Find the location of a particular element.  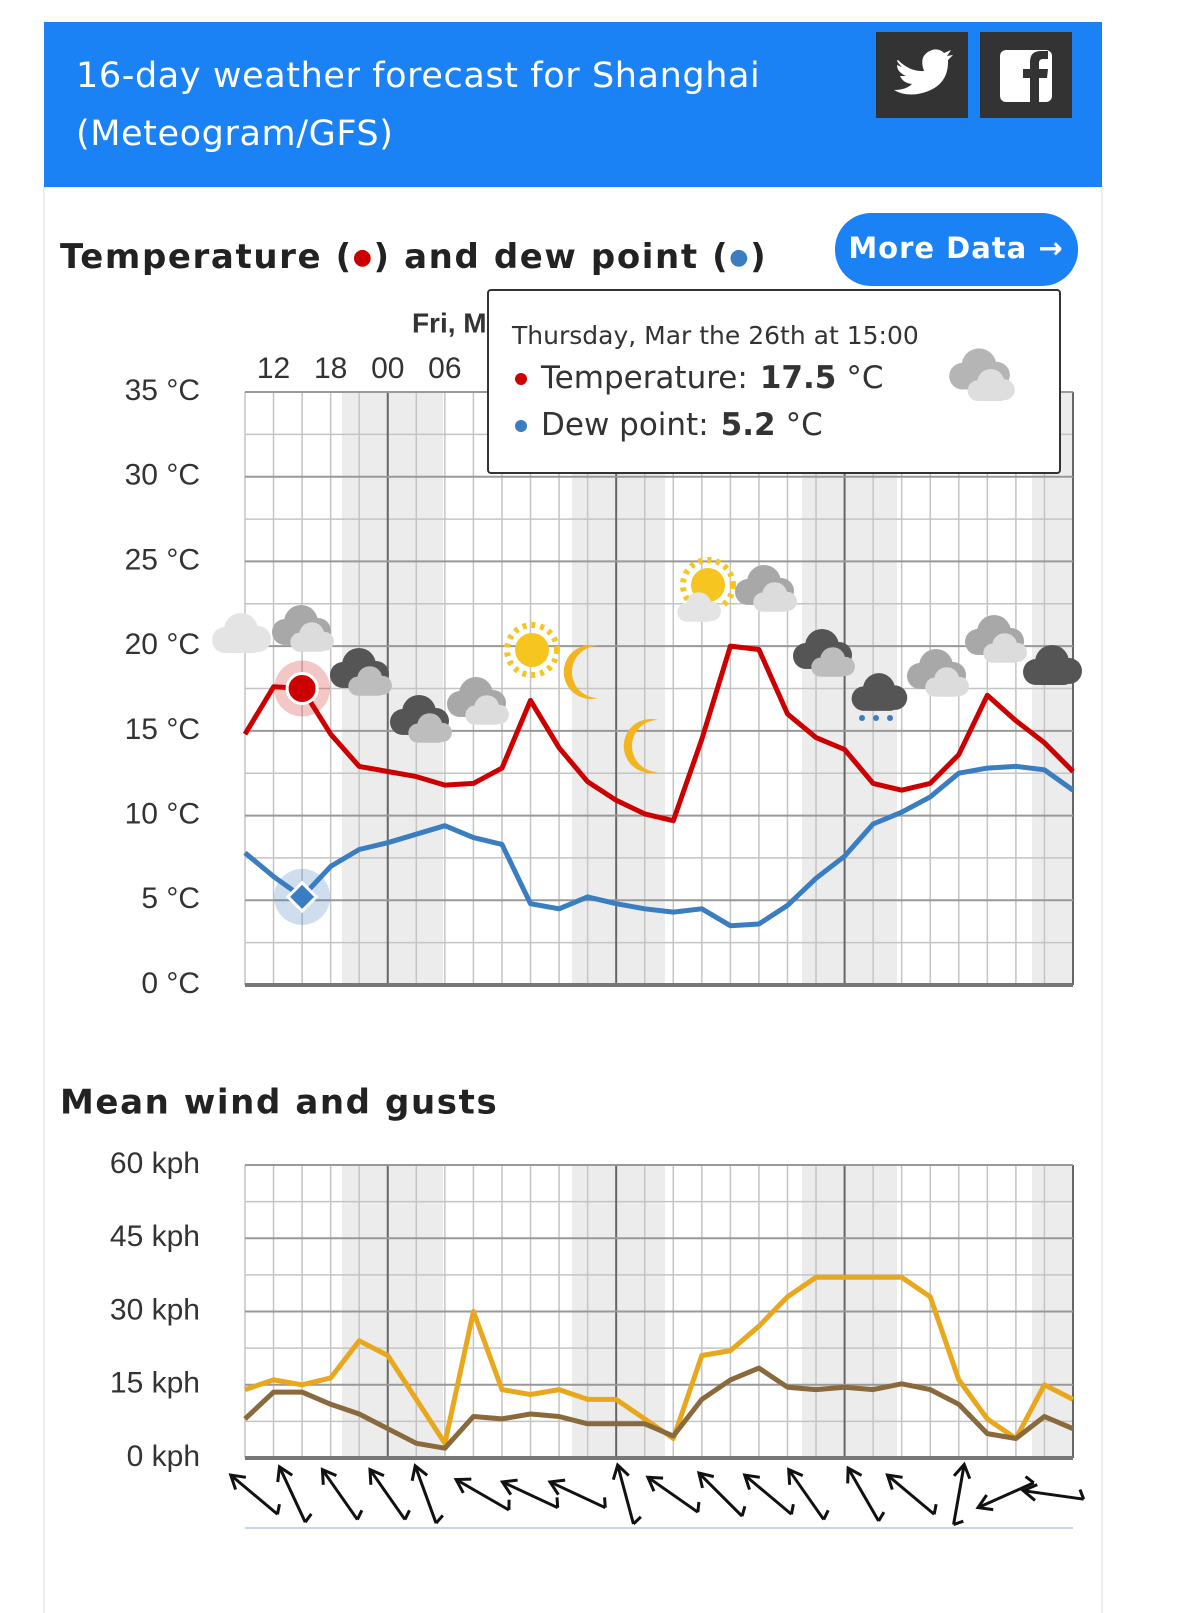

tooltip-row: Temperature: 17.5 °C is located at coordinates (711, 378).